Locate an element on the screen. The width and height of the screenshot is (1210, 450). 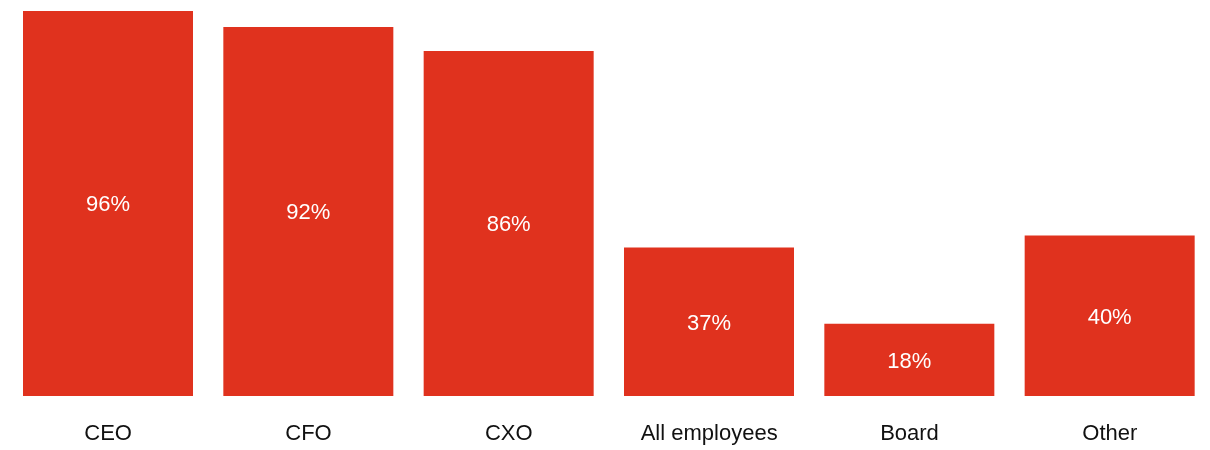
x-tick-label: Other is located at coordinates (1110, 432).